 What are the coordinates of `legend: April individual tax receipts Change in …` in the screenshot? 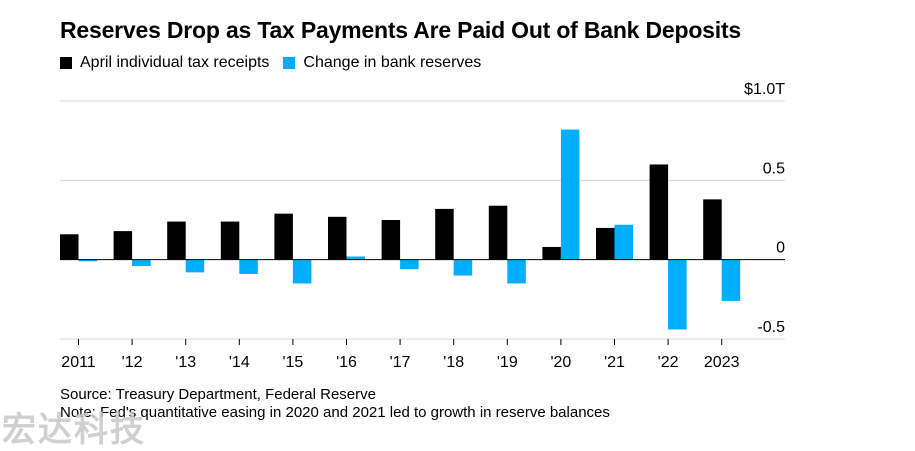 It's located at (277, 63).